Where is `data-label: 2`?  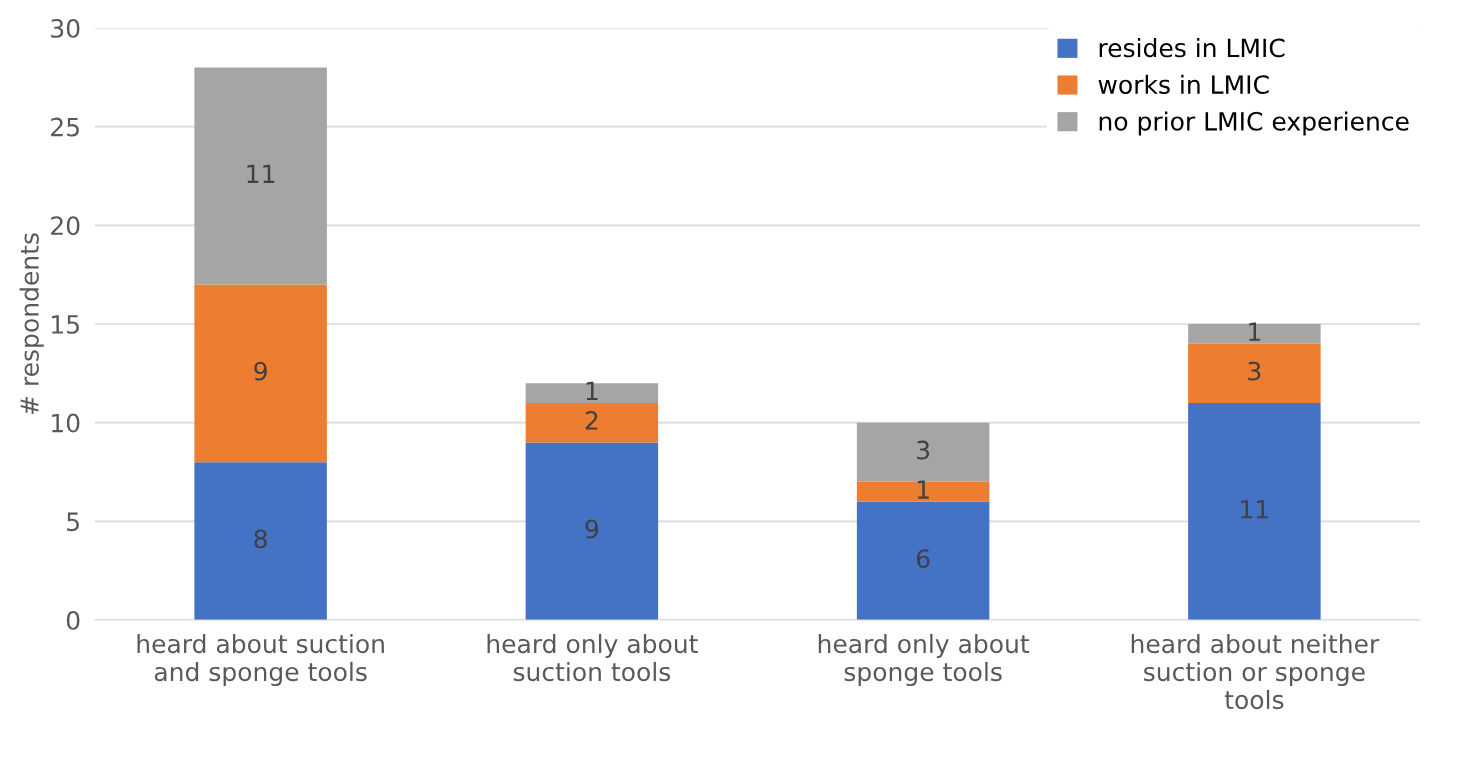 data-label: 2 is located at coordinates (591, 420).